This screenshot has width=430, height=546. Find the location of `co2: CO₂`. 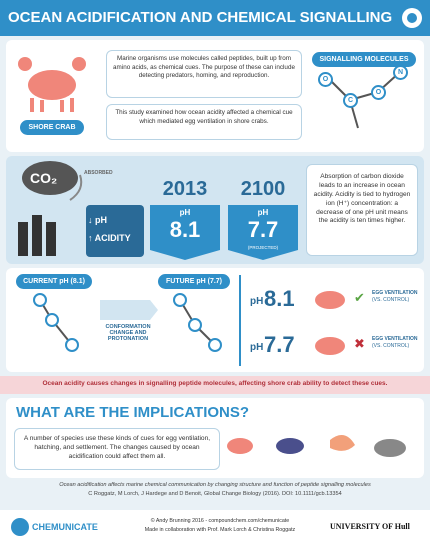

co2: CO₂ is located at coordinates (44, 178).